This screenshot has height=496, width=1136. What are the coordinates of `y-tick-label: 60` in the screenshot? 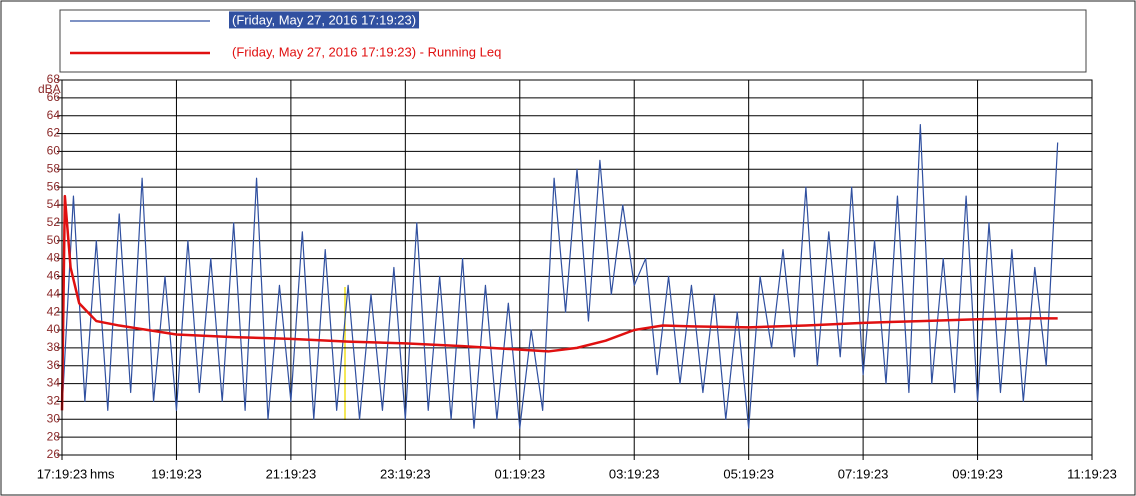 It's located at (54, 151).